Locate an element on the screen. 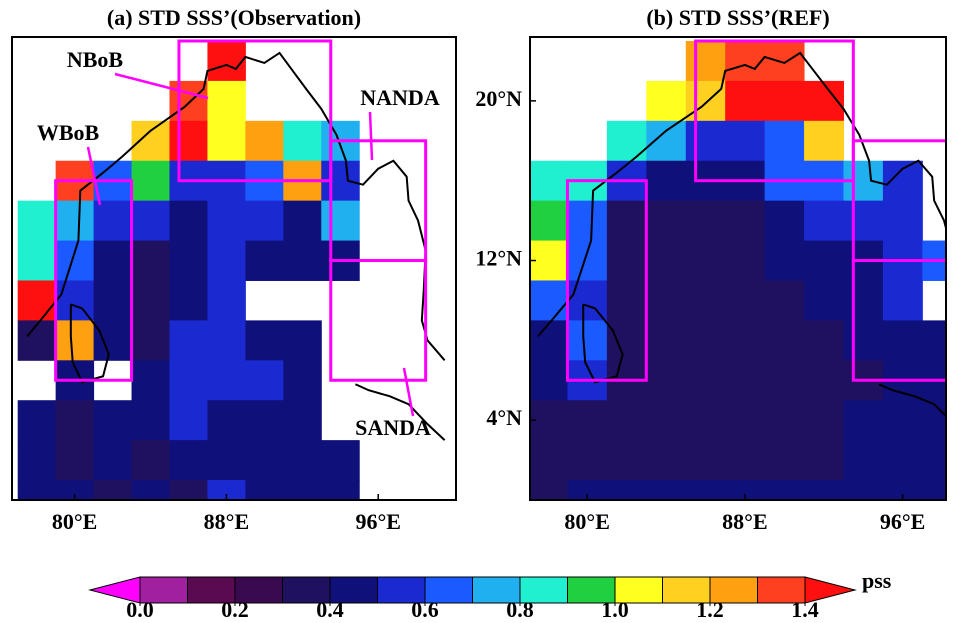 The height and width of the screenshot is (623, 961). colorbar-tick-label: 1.4 is located at coordinates (805, 609).